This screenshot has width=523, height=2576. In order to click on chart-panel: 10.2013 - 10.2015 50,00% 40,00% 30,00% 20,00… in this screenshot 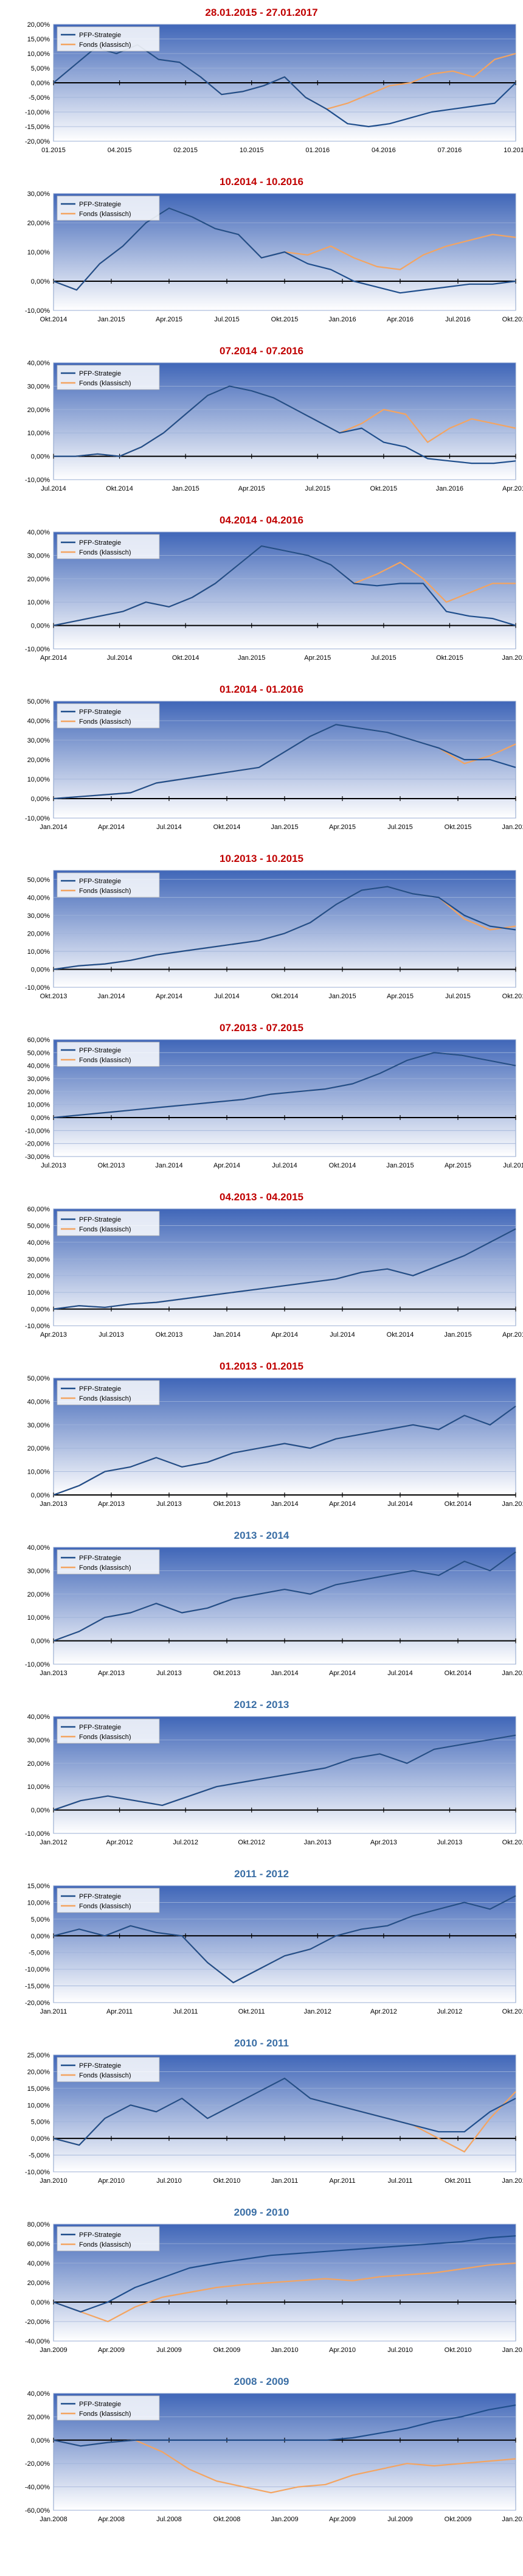, I will do `click(261, 929)`.